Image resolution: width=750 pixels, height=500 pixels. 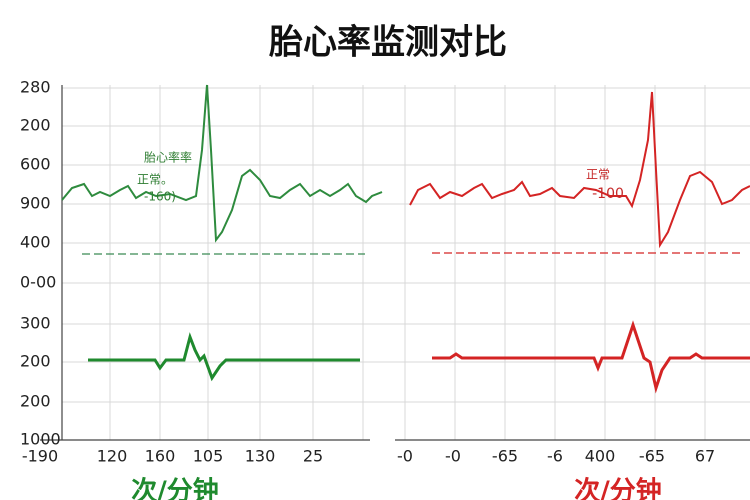 What do you see at coordinates (555, 456) in the screenshot?
I see `x-label: -6` at bounding box center [555, 456].